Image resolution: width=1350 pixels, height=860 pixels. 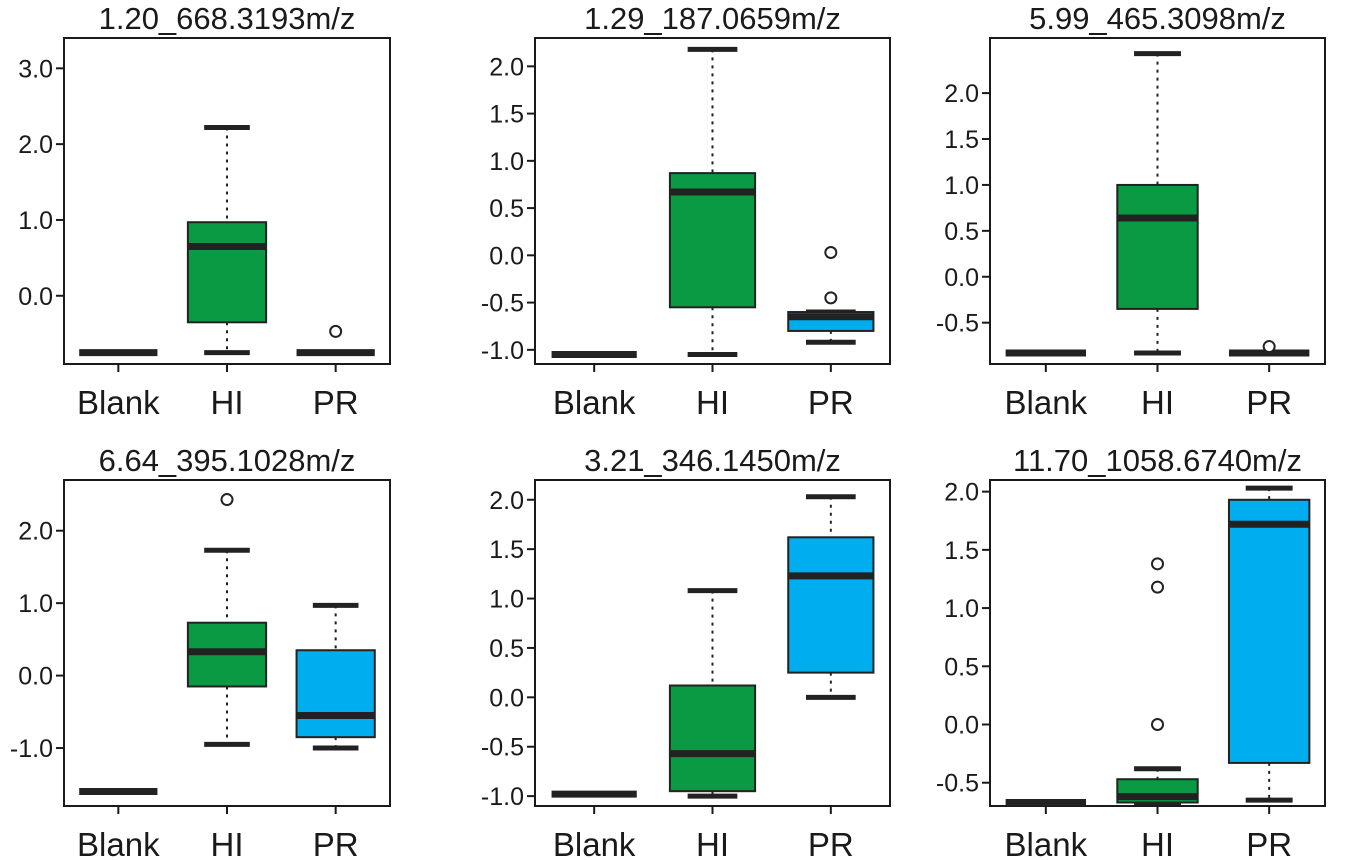 I want to click on chart-title: 5.99_465.3098m/z, so click(x=1157, y=18).